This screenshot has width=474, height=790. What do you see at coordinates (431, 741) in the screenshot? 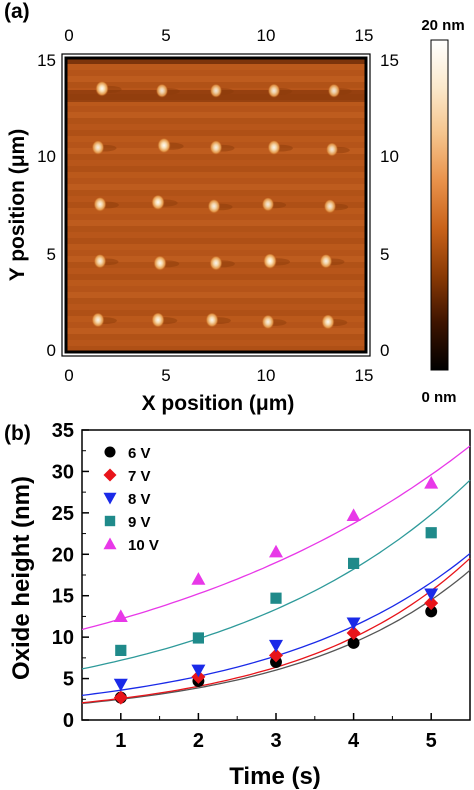
I see `chart-x-tick-label: 5` at bounding box center [431, 741].